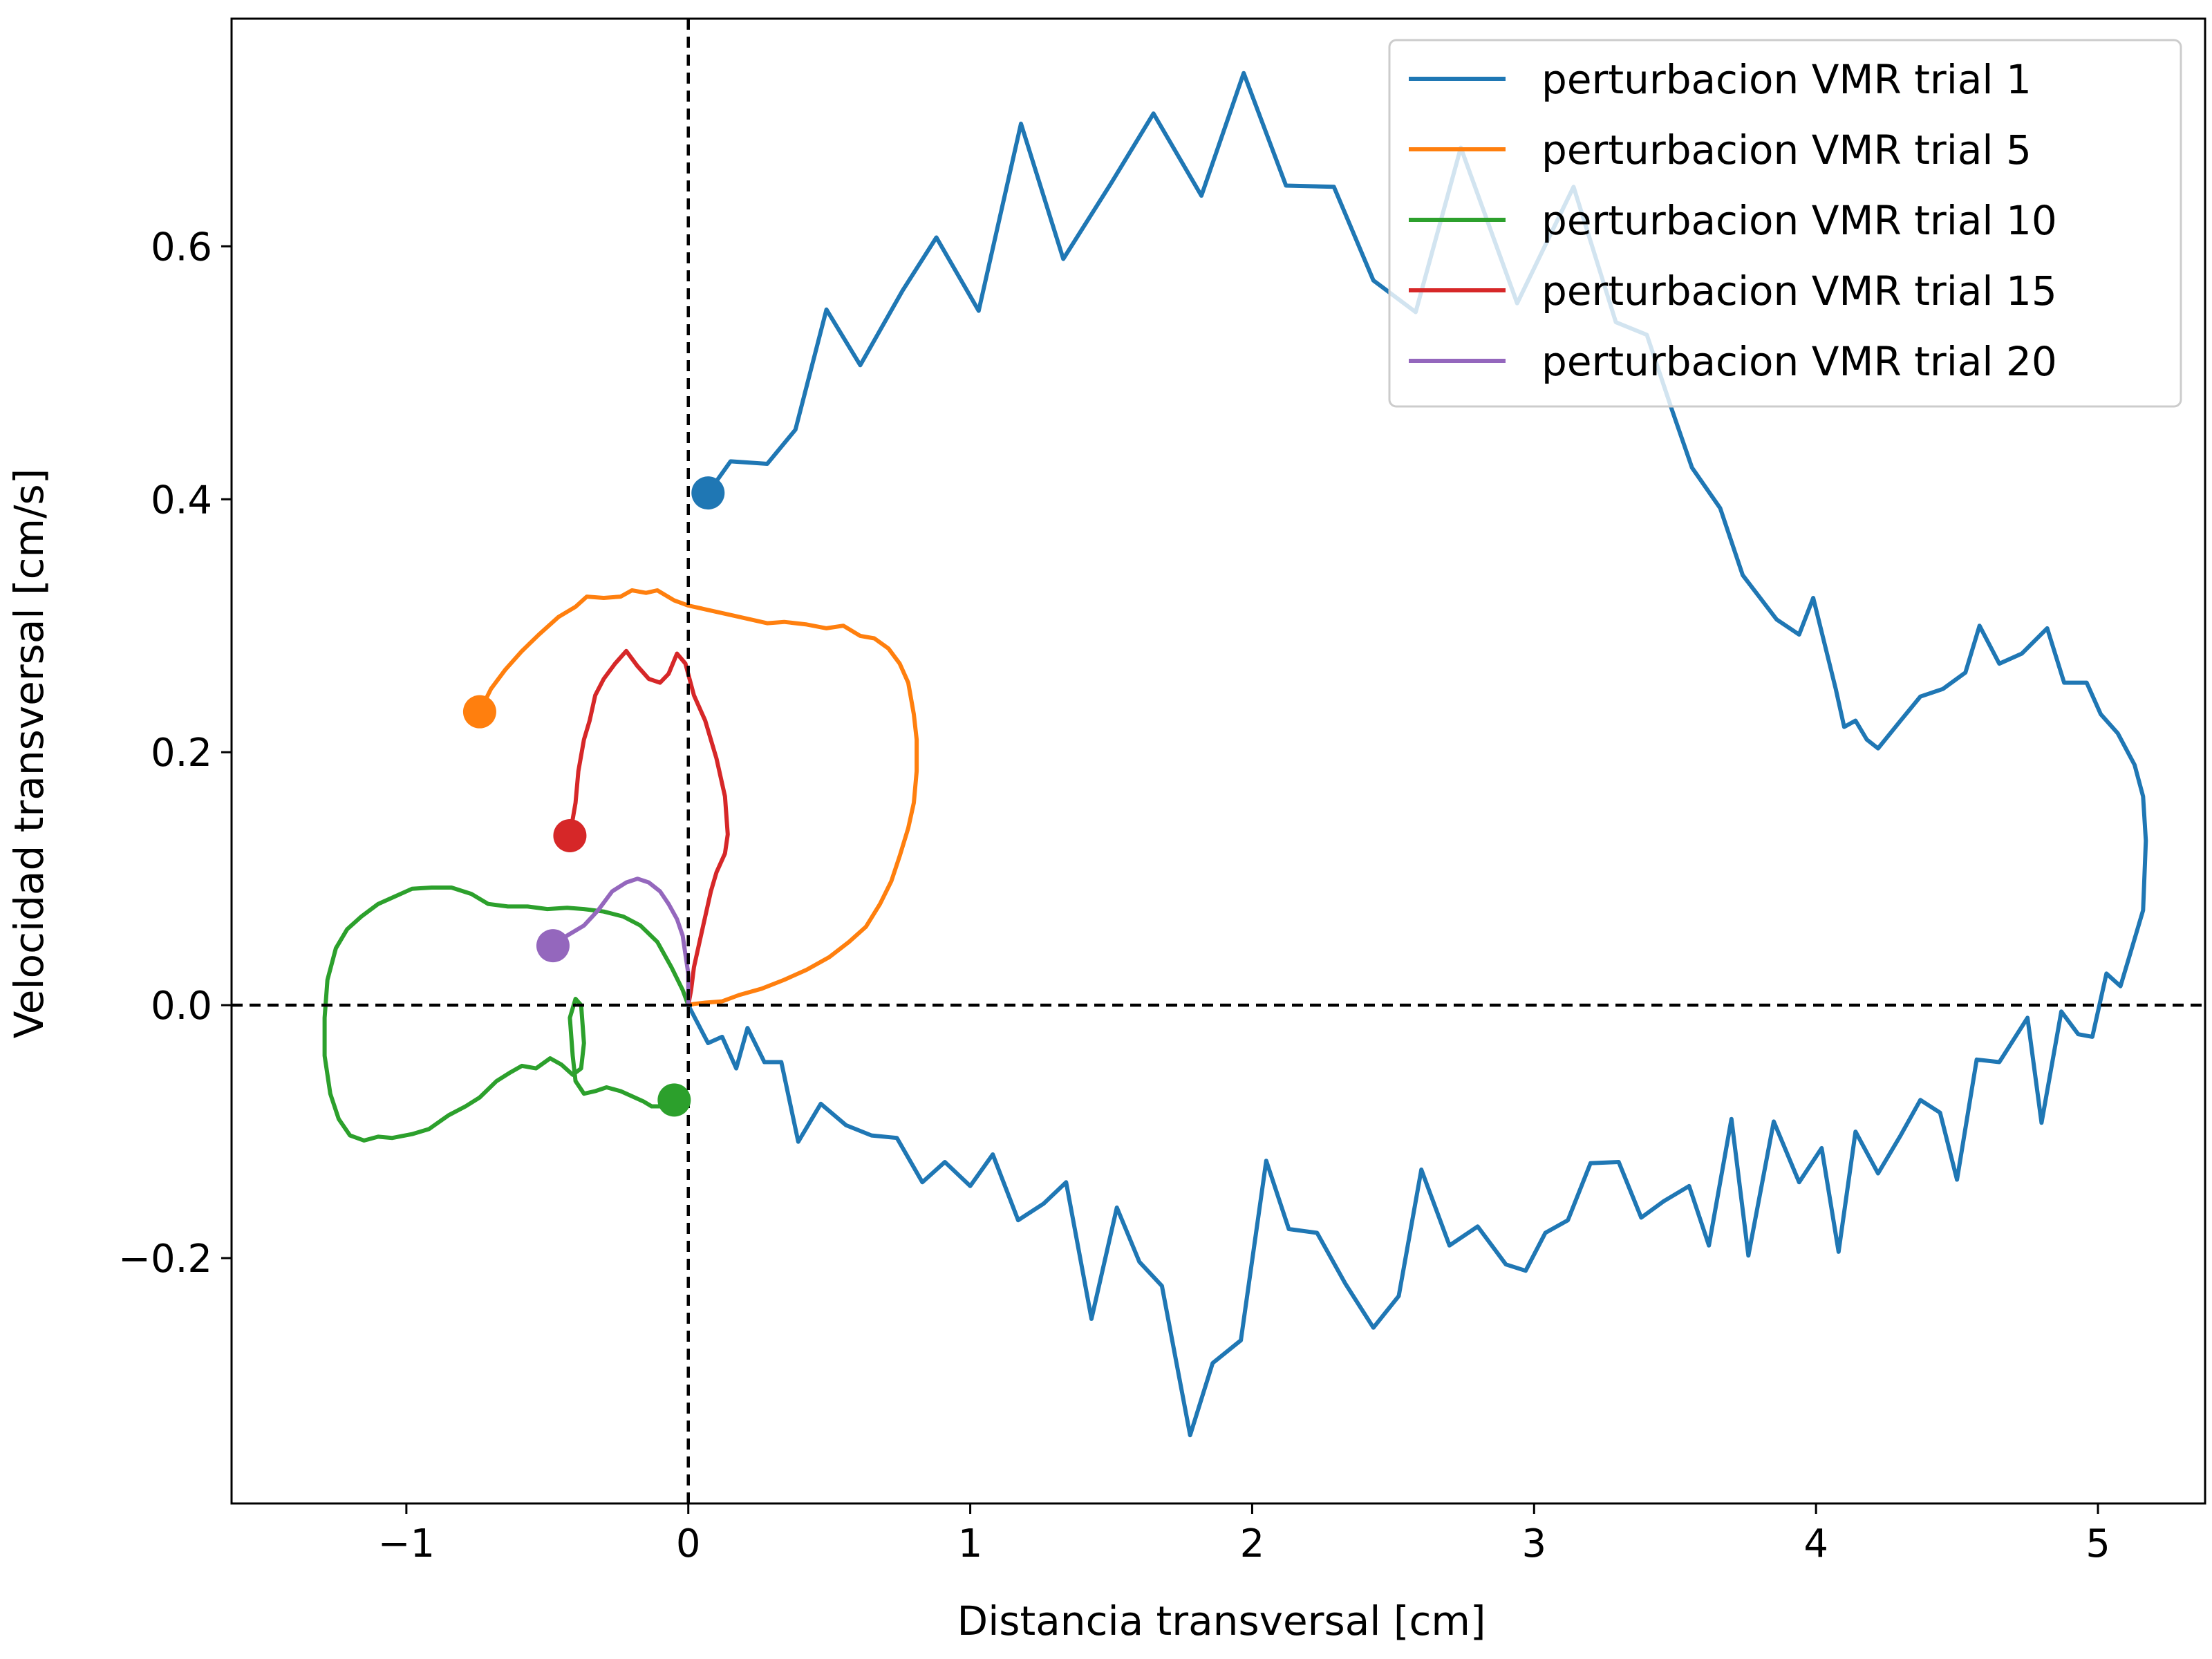 The width and height of the screenshot is (2212, 1659). What do you see at coordinates (1787, 150) in the screenshot?
I see `legend-label-2: perturbacion VMR trial 5` at bounding box center [1787, 150].